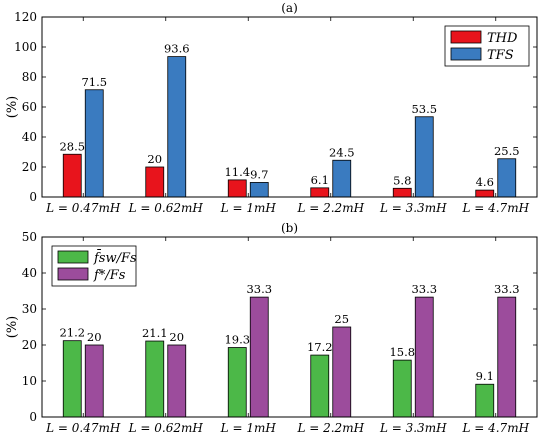 The image size is (550, 439). I want to click on y-tick-label: 30, so click(29, 309).